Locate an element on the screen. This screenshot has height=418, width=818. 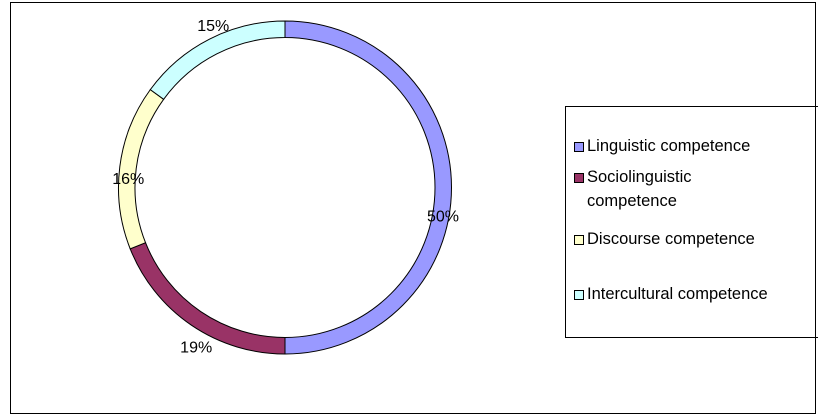
legend-label: Linguistic competence is located at coordinates (669, 146).